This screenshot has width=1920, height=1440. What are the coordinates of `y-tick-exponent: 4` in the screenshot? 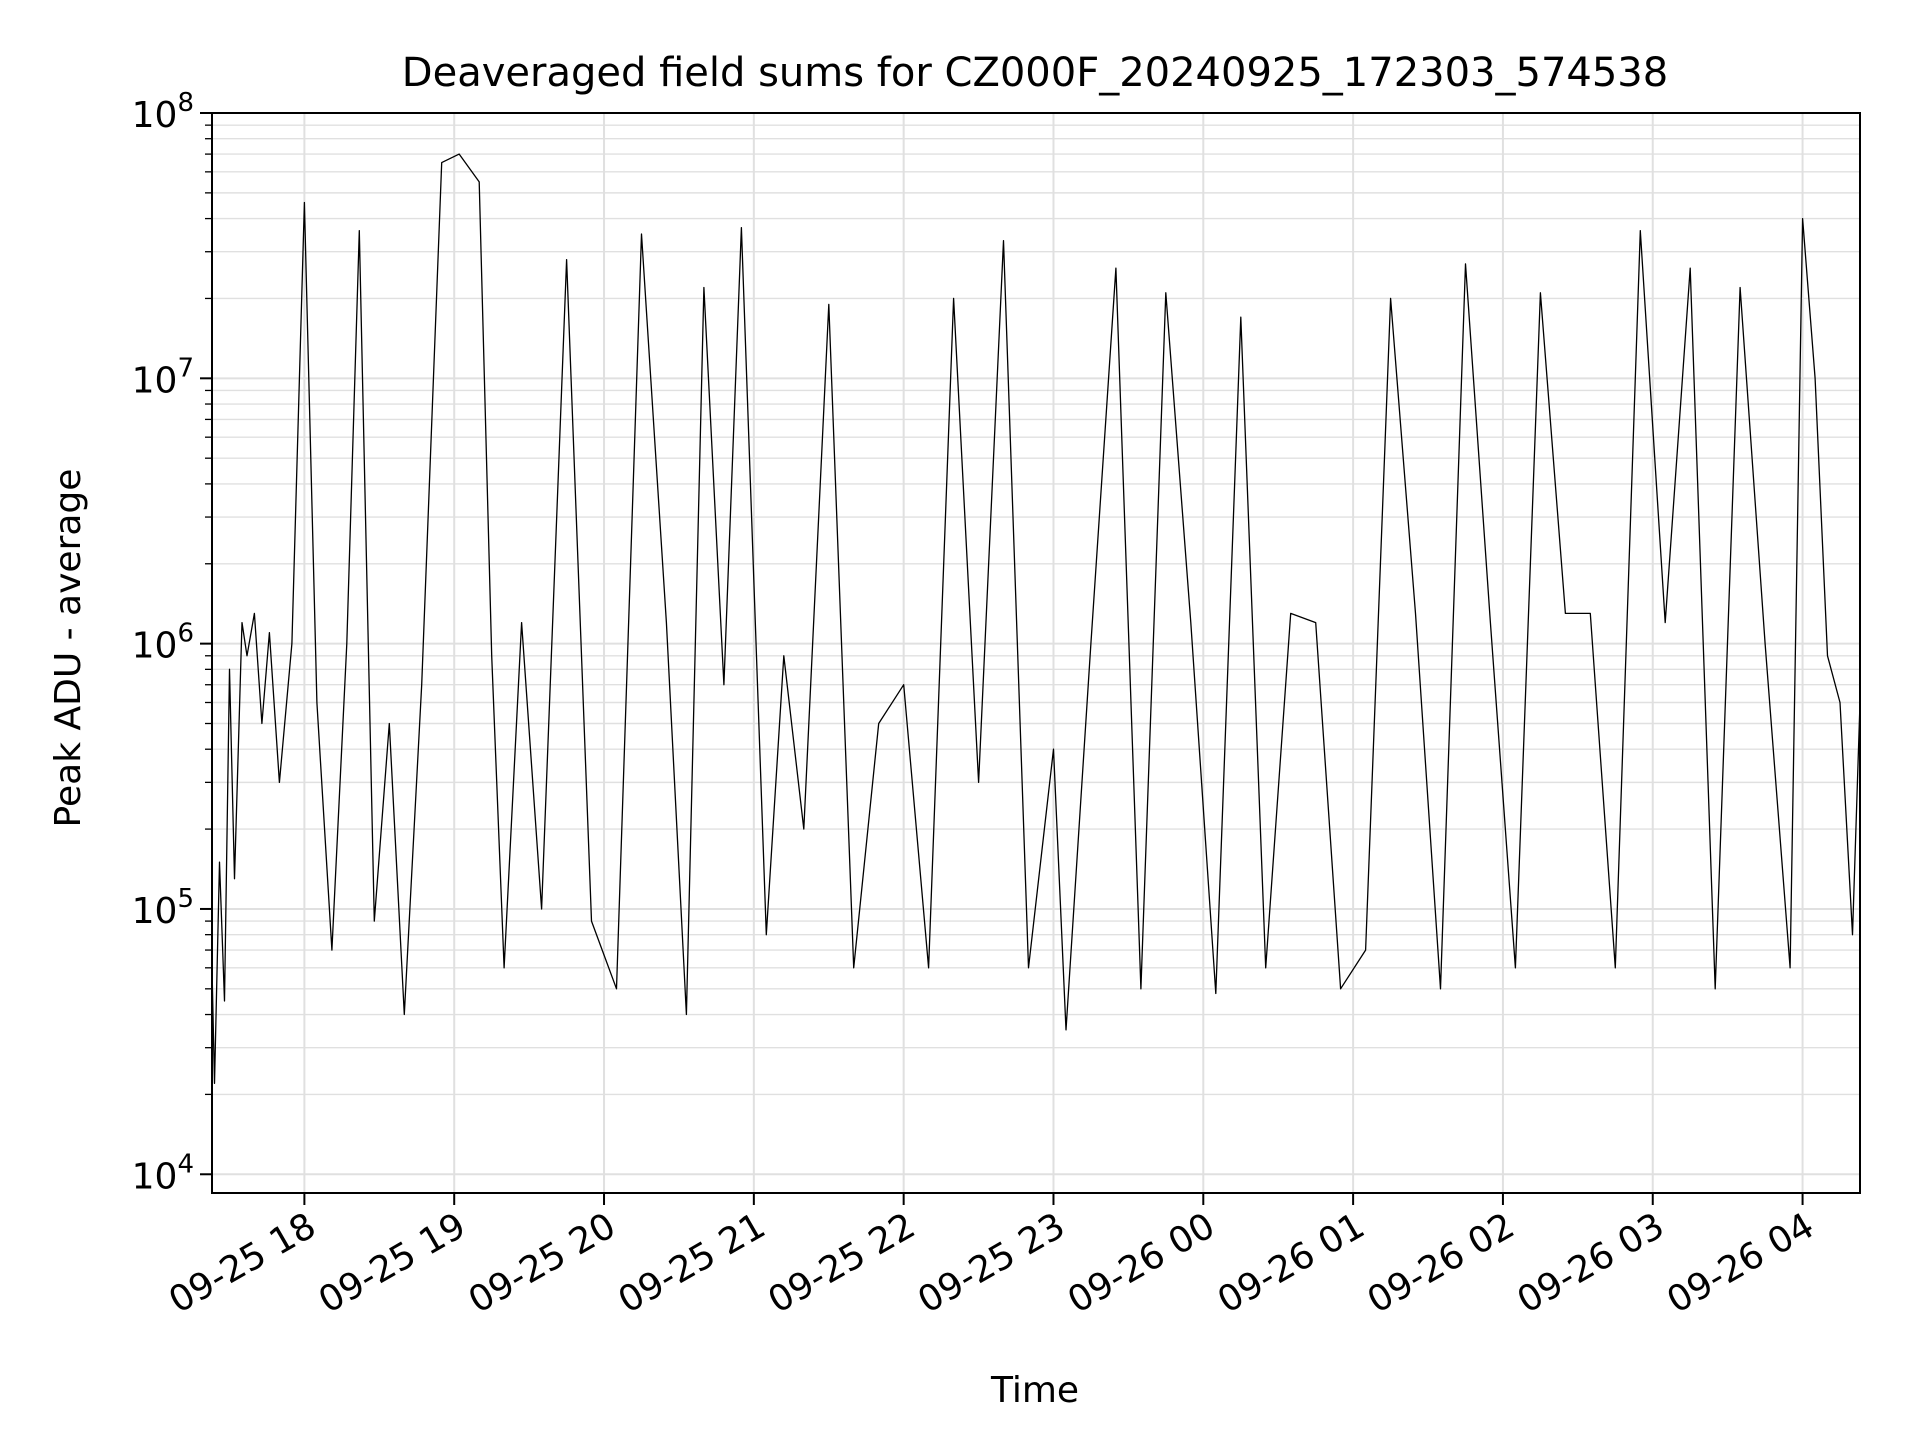 It's located at (185, 1164).